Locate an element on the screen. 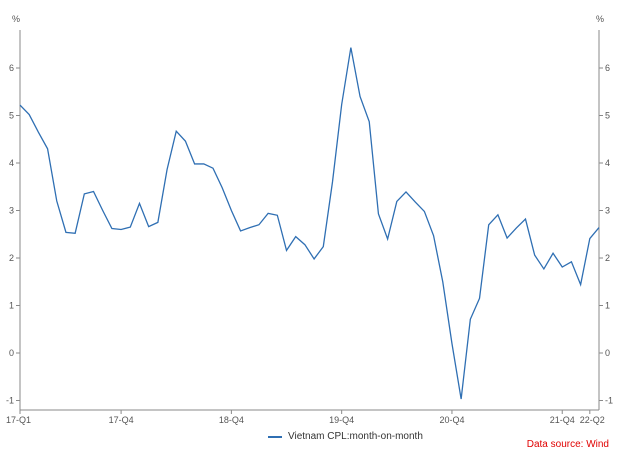 This screenshot has width=618, height=455. x-tick-label: 18-Q4 is located at coordinates (231, 420).